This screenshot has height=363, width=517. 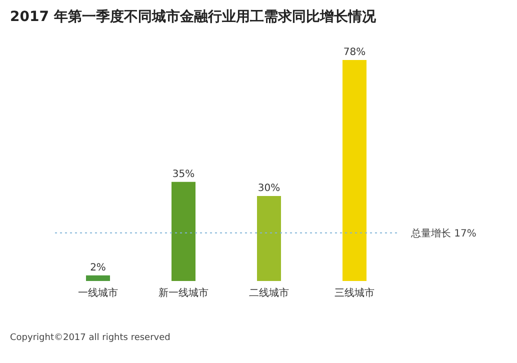 I want to click on data-label: 78%, so click(x=354, y=52).